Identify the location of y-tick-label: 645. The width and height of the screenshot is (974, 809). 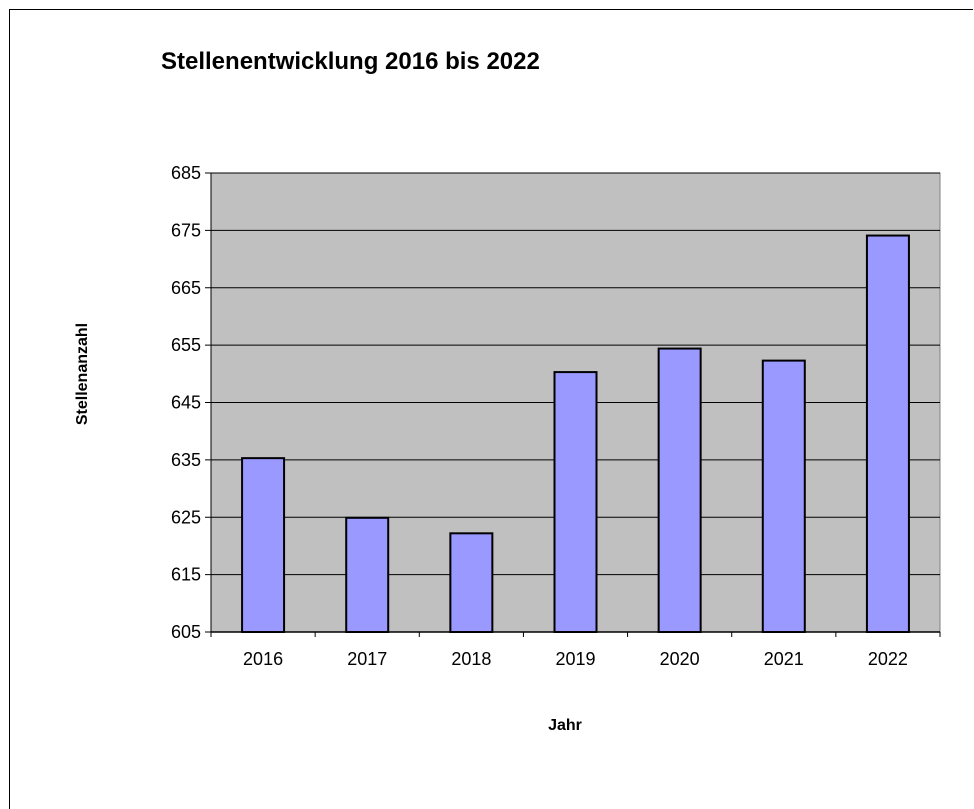
(186, 403).